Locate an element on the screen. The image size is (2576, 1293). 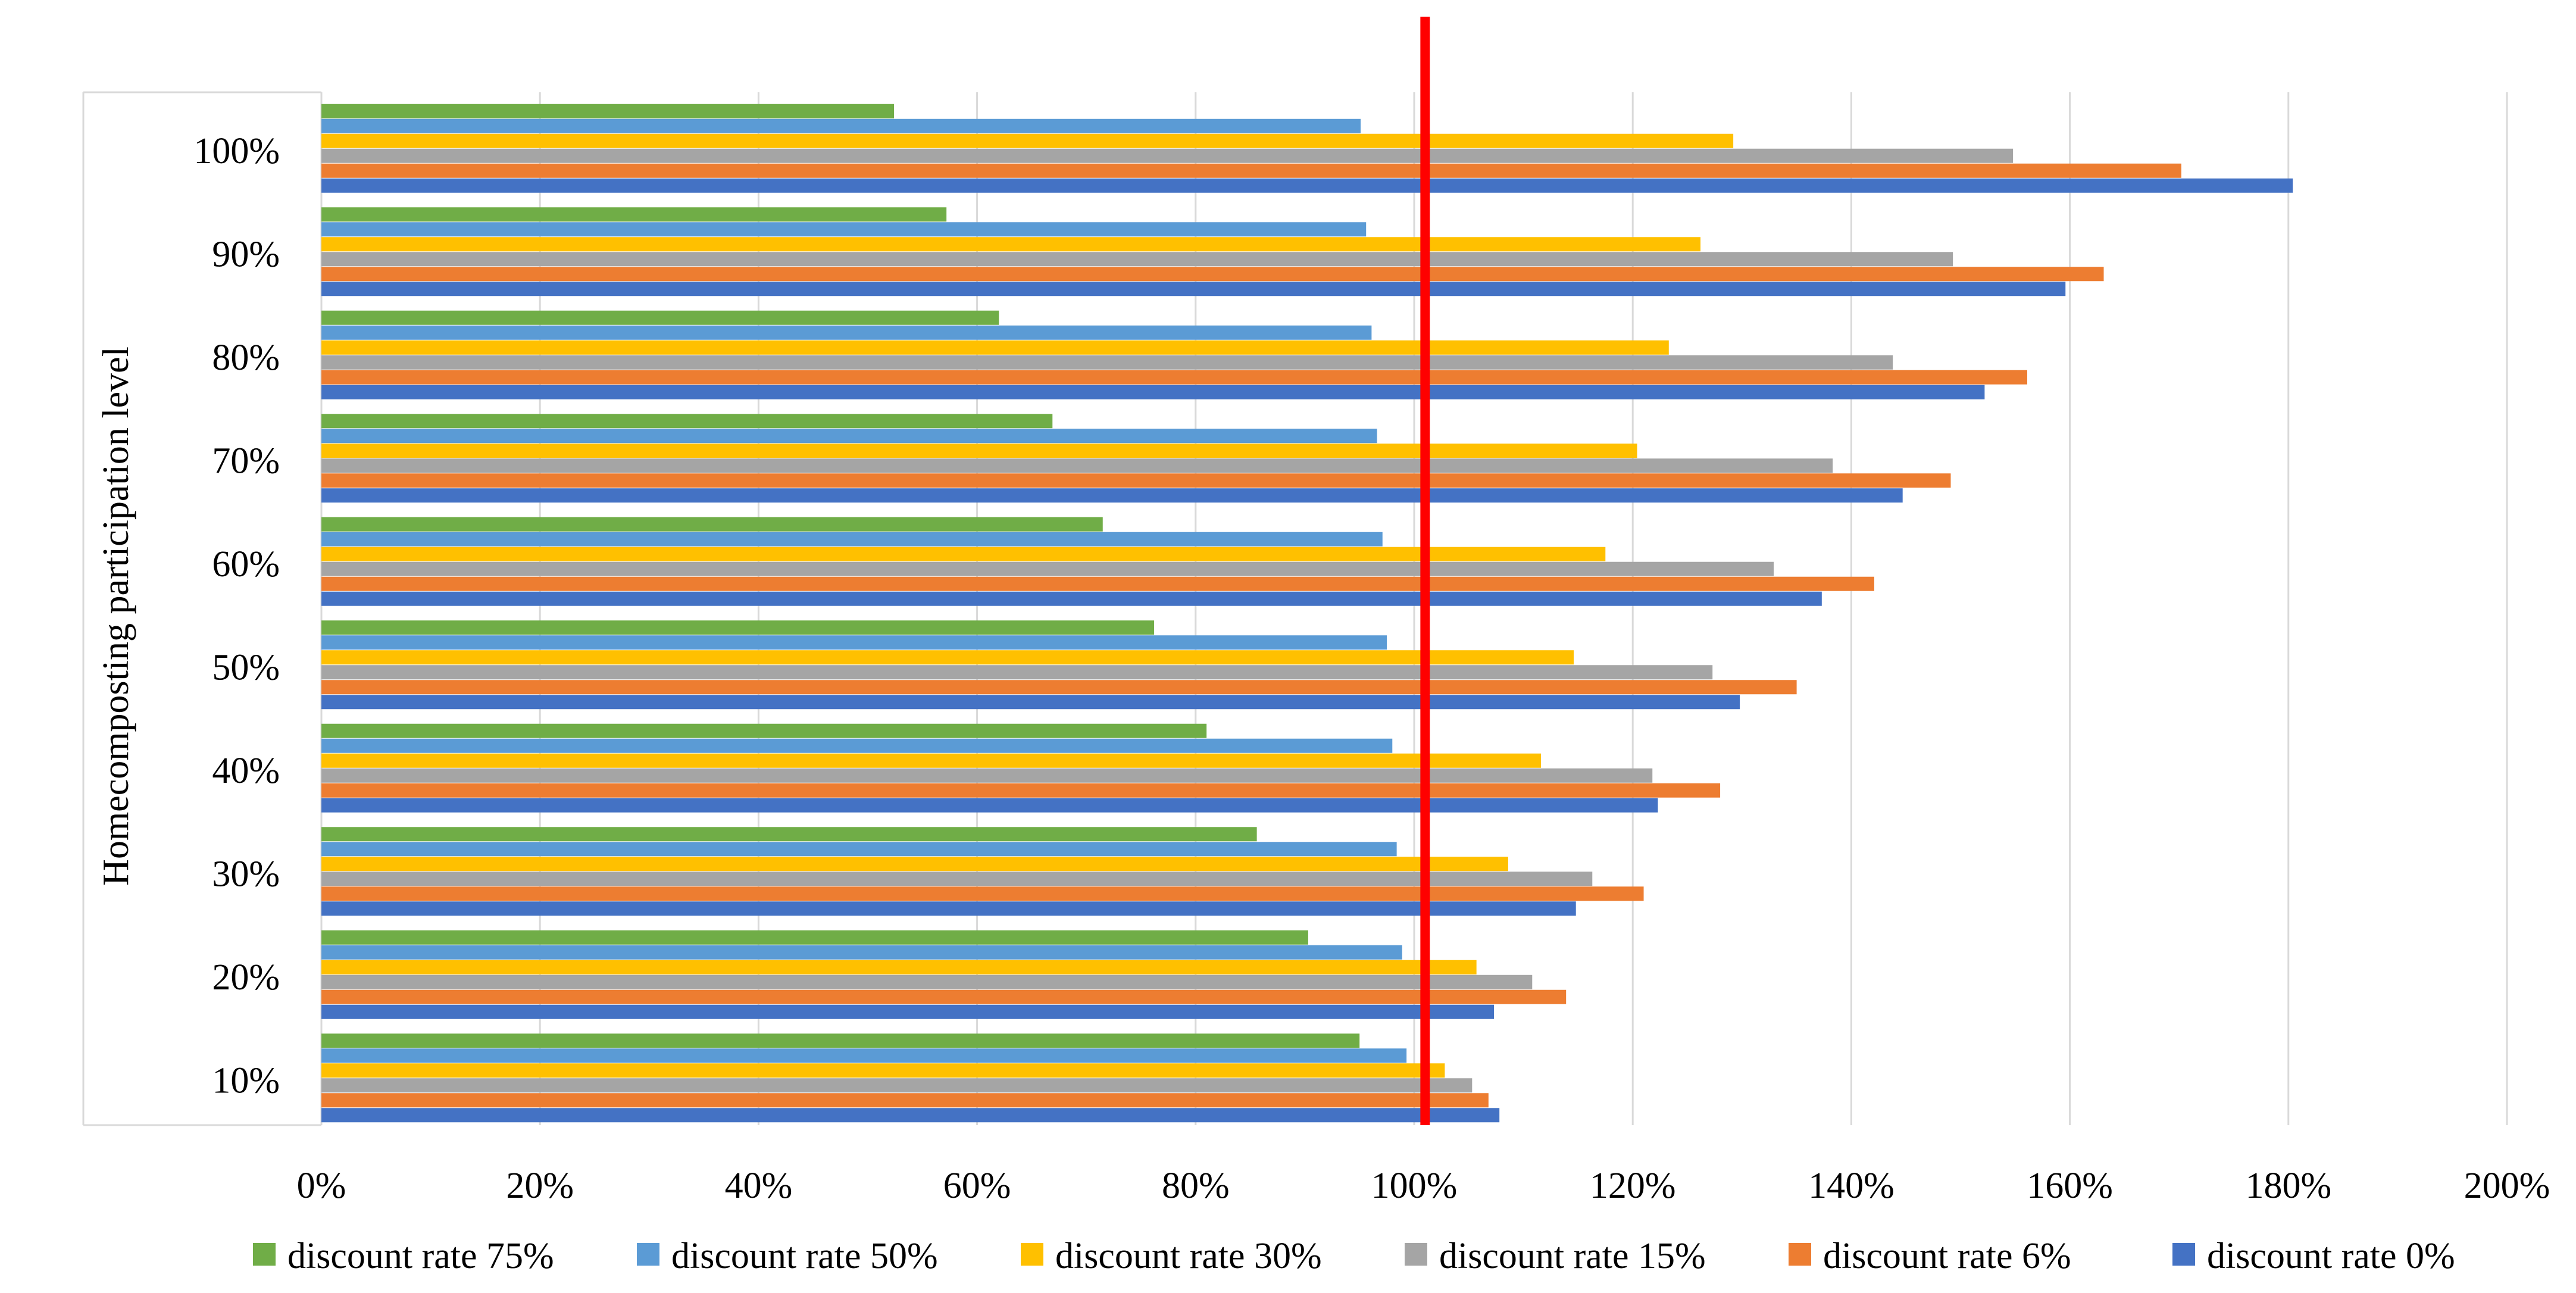
legend-label: discount rate 30% is located at coordinates (1188, 1256).